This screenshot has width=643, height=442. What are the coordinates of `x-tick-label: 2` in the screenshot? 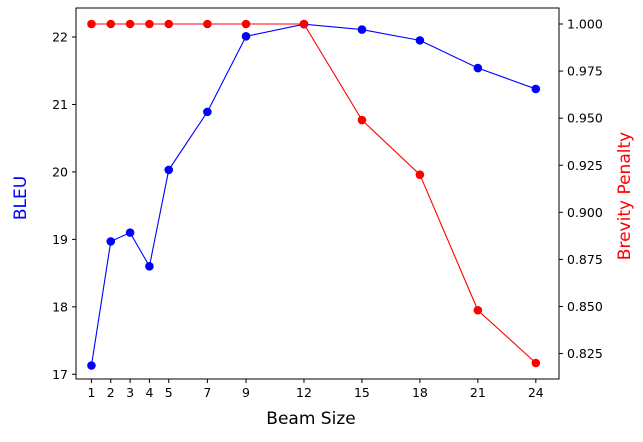 It's located at (111, 392).